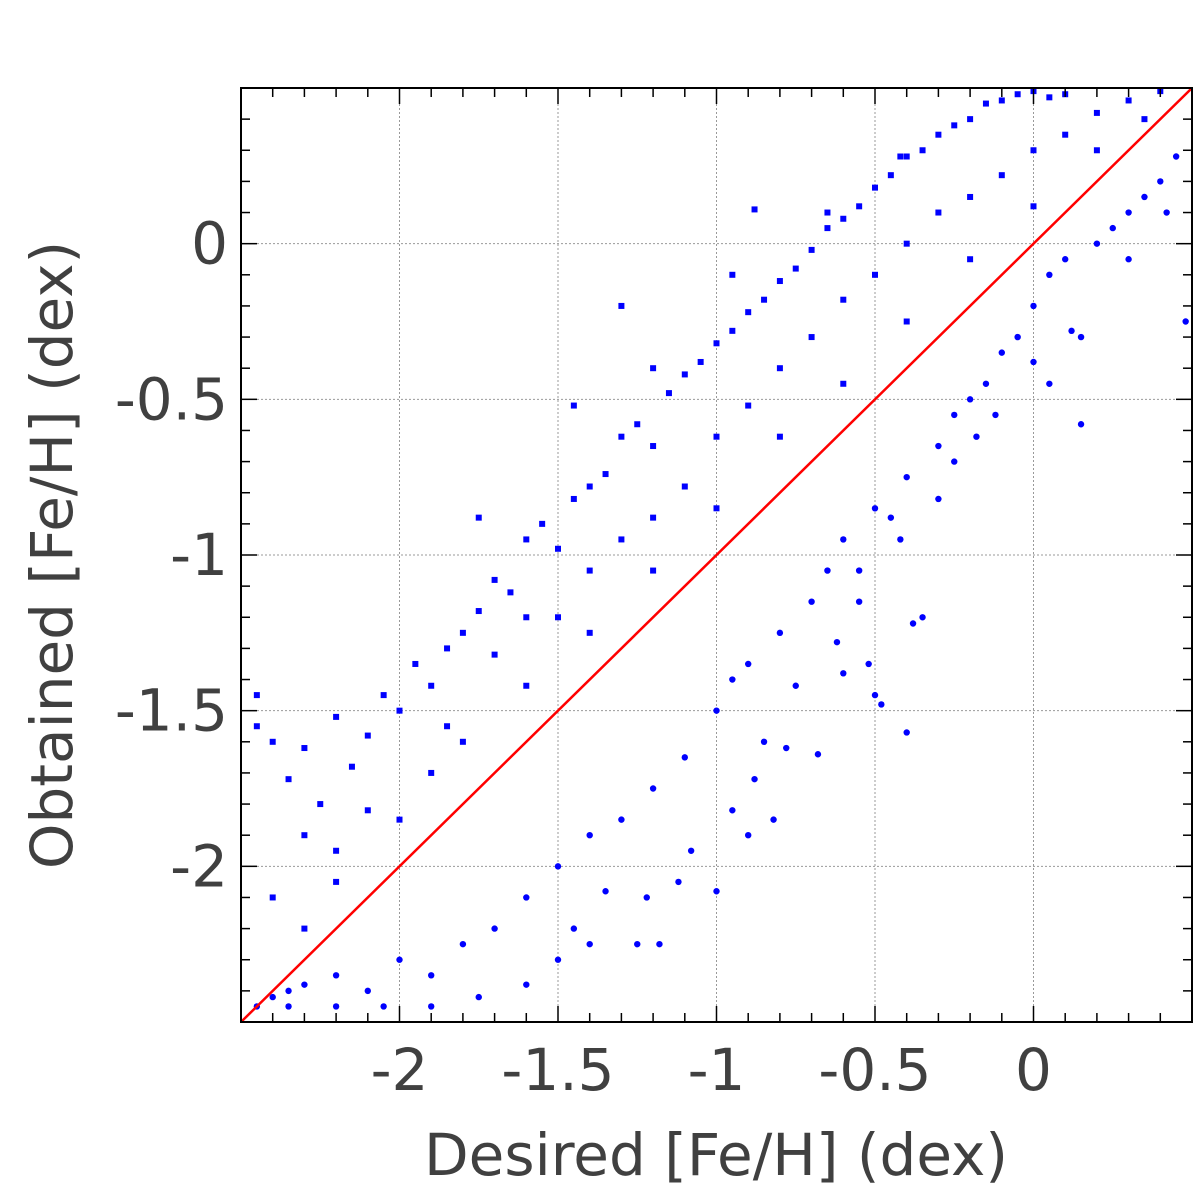 This screenshot has width=1200, height=1200. Describe the element at coordinates (400, 1070) in the screenshot. I see `x-tick-label: -2` at that location.